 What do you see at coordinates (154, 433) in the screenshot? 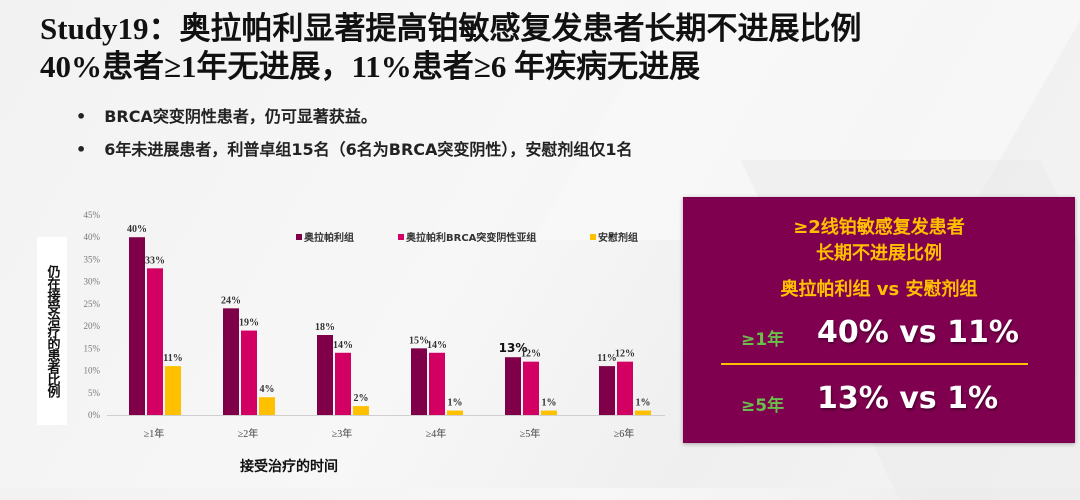
I see `x-tick-label: ≥1年` at bounding box center [154, 433].